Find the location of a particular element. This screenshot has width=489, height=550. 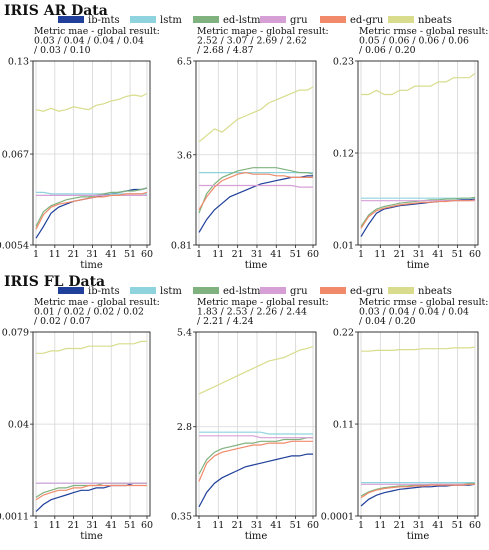

metric-annotation-line: / 0.04 / 0.20 is located at coordinates (387, 321).